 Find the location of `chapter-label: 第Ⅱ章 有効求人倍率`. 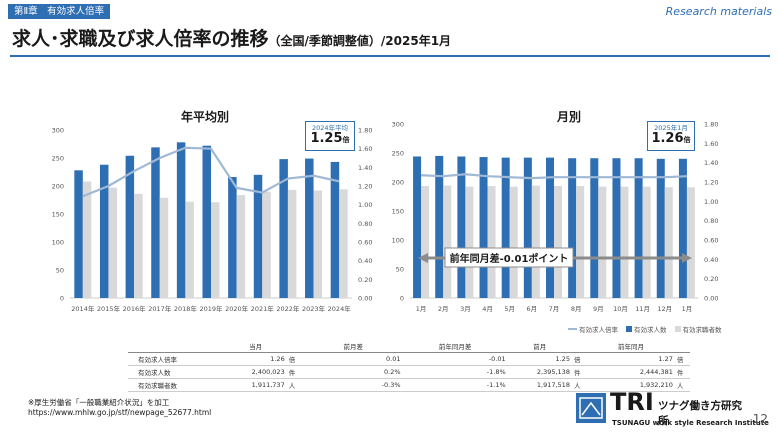

chapter-label: 第Ⅱ章 有効求人倍率 is located at coordinates (59, 11).